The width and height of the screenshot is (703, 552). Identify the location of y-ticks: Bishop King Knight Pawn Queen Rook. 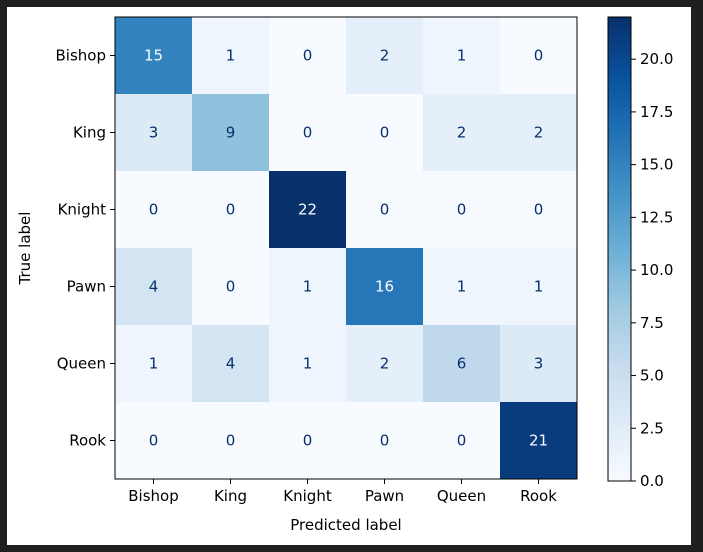
(85, 248).